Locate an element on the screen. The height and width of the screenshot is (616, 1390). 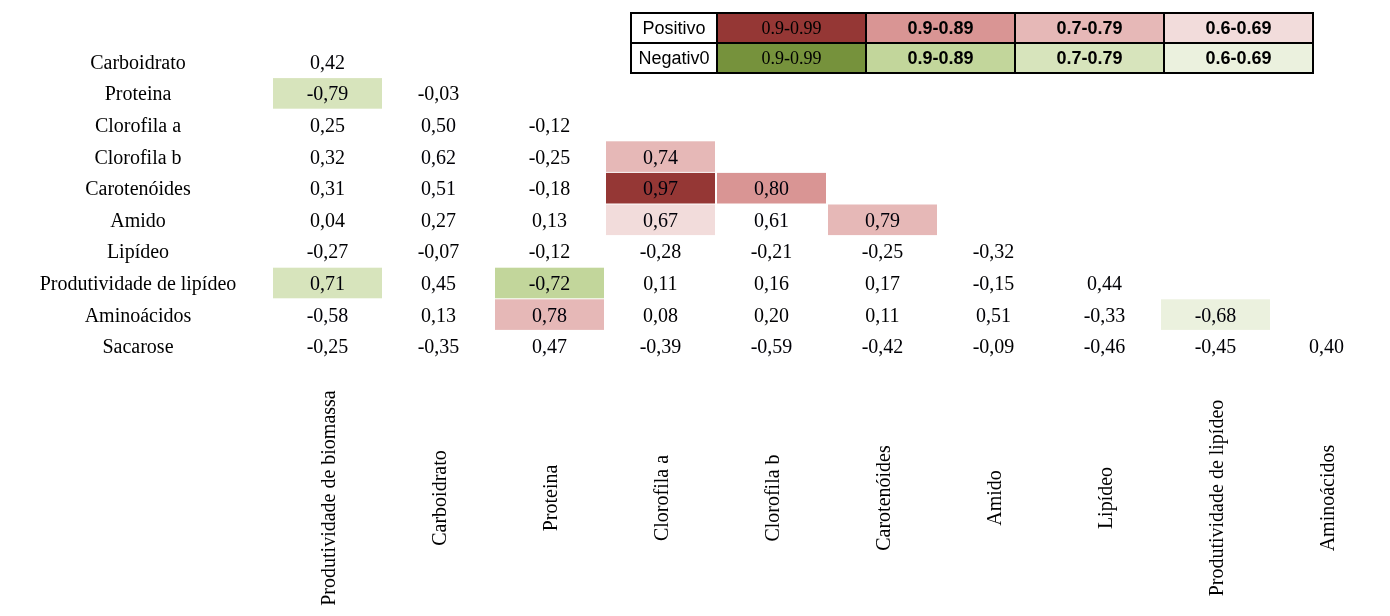
annotation: 0.7-0.79 is located at coordinates (1089, 58).